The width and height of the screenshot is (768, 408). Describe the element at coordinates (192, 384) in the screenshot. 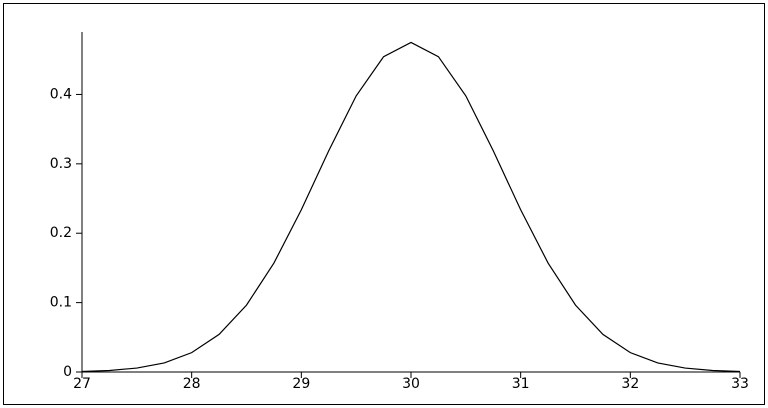

I see `x-tick-label: 28` at that location.